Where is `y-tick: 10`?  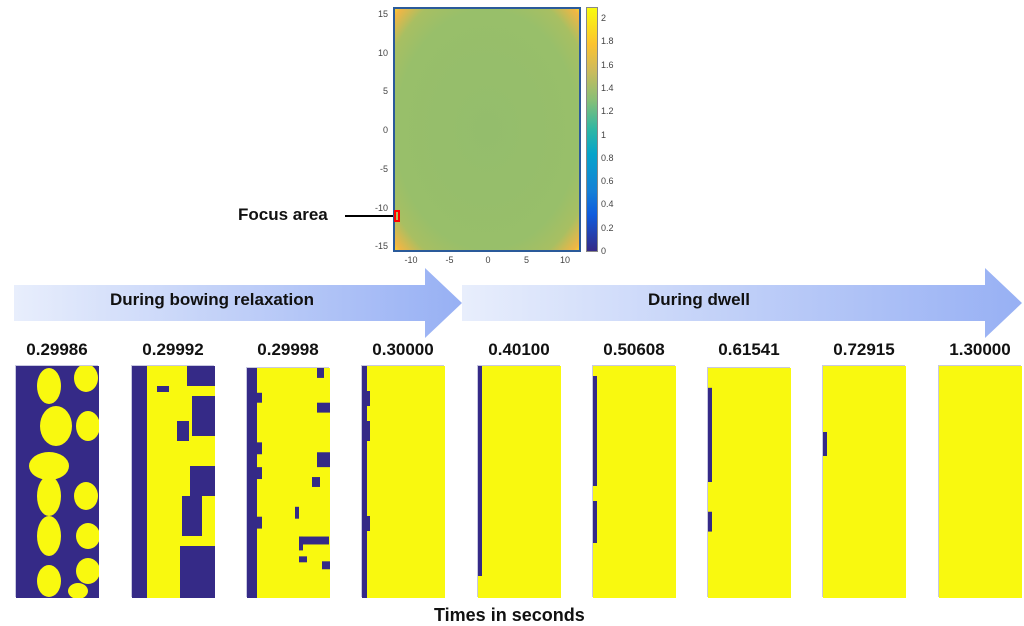
y-tick: 10 is located at coordinates (382, 52).